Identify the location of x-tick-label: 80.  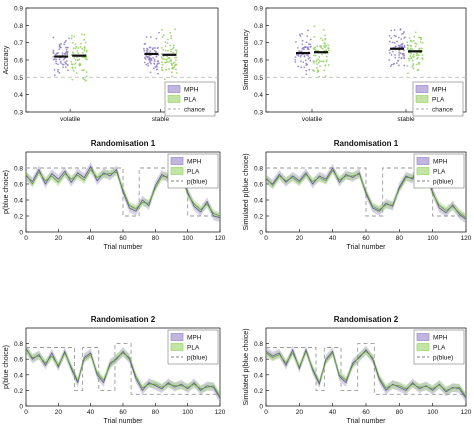
(156, 412).